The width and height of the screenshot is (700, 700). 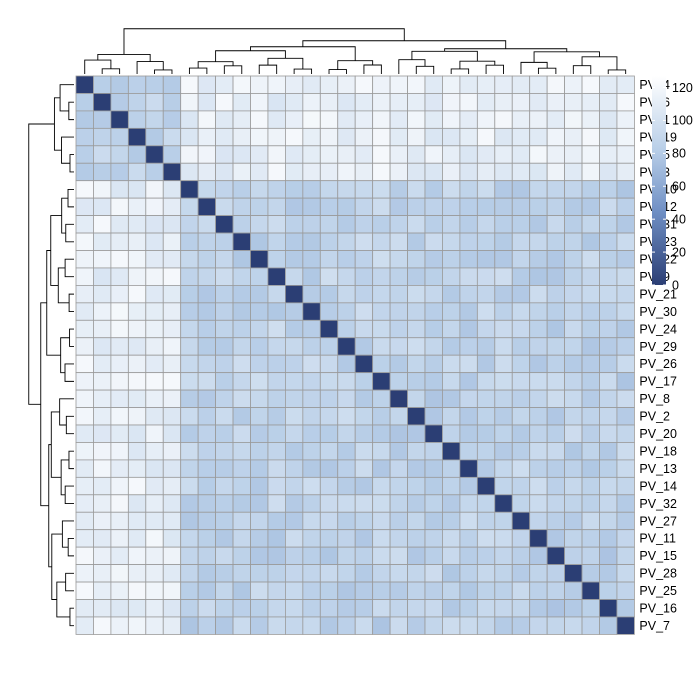 I want to click on row-label: PV_15, so click(x=658, y=556).